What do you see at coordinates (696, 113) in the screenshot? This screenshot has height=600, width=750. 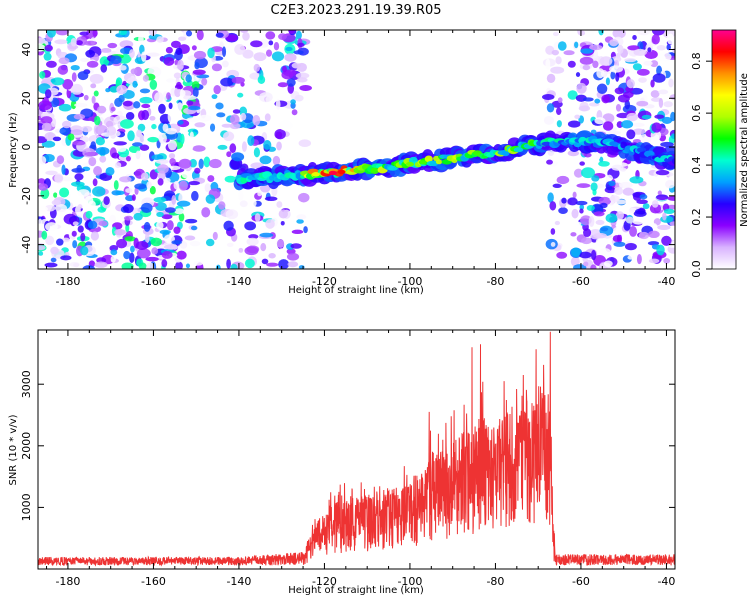 I see `colorbar-tick-label: 0.6` at bounding box center [696, 113].